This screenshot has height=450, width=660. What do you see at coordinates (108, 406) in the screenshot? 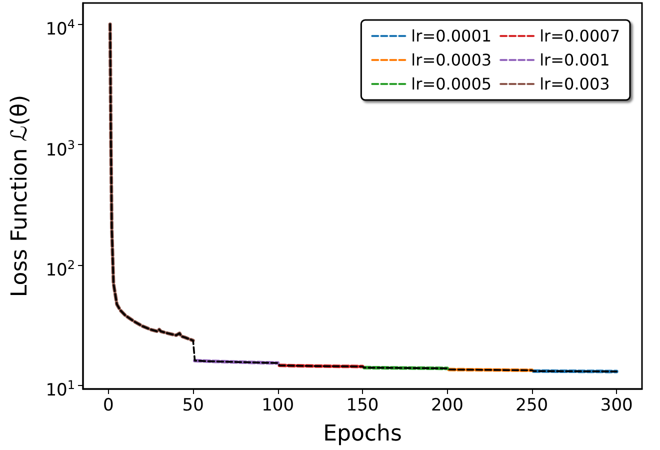
I see `x-tick-label: 0` at bounding box center [108, 406].